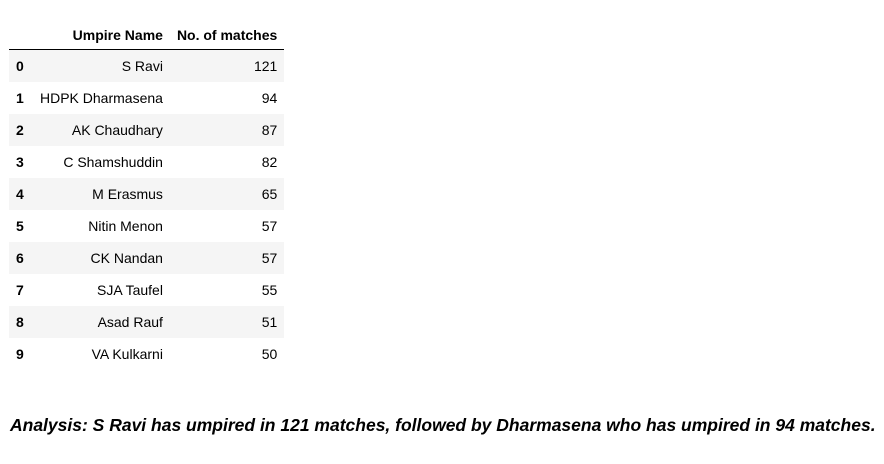  Describe the element at coordinates (127, 193) in the screenshot. I see `umpire-name-cell: M Erasmus` at that location.